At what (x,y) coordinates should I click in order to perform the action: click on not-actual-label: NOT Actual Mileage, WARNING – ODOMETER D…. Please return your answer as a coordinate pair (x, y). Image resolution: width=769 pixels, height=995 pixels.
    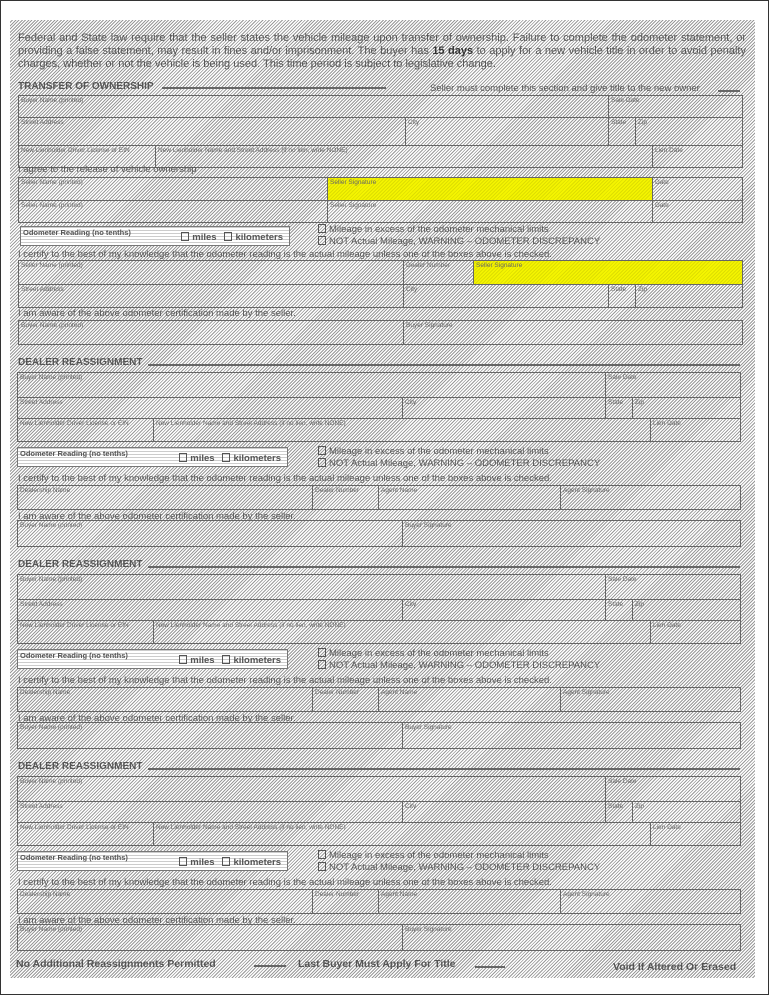
    Looking at the image, I should click on (465, 241).